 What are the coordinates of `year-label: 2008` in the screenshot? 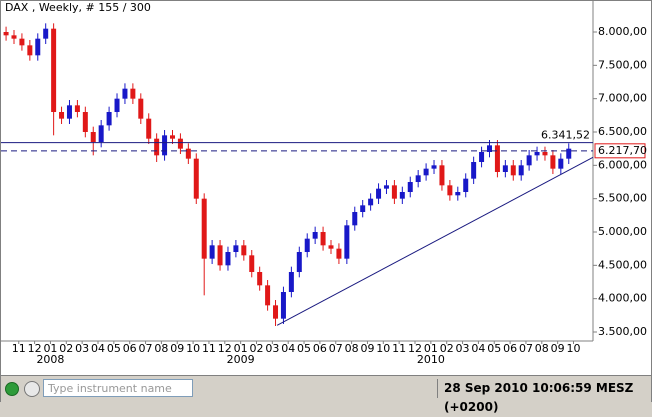 It's located at (50, 359).